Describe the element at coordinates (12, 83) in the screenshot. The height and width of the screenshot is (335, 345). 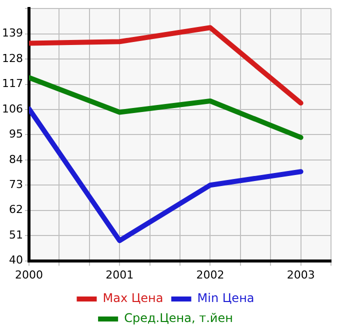
I see `y-tick-label: 117` at that location.